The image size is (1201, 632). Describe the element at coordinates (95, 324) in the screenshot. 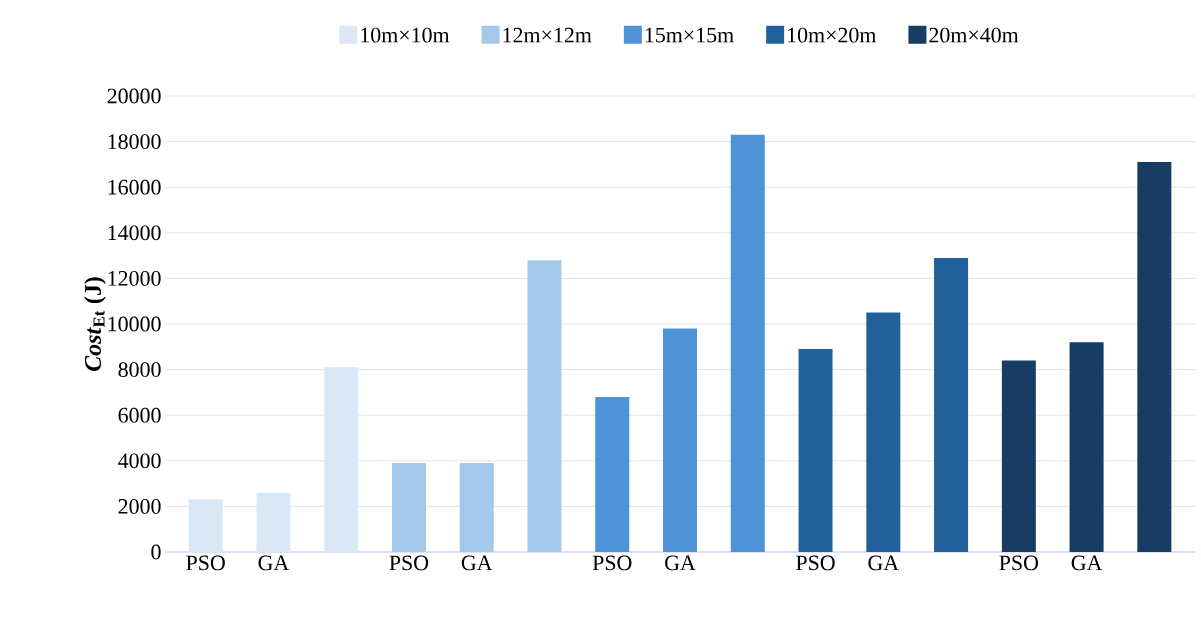

I see `y-axis-title: Cost$_{Et}$ (J)` at that location.